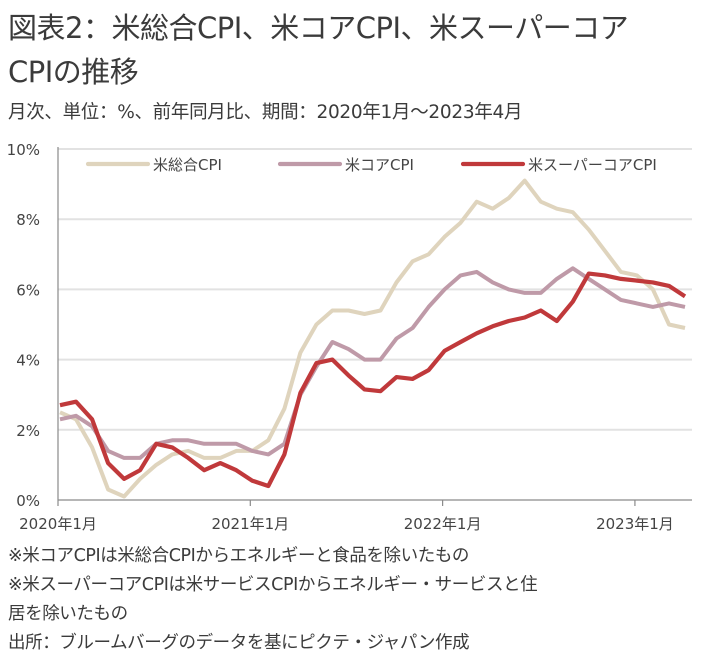  I want to click on footnote-supercore-def-cont: 居を除いたもの, so click(68, 614).